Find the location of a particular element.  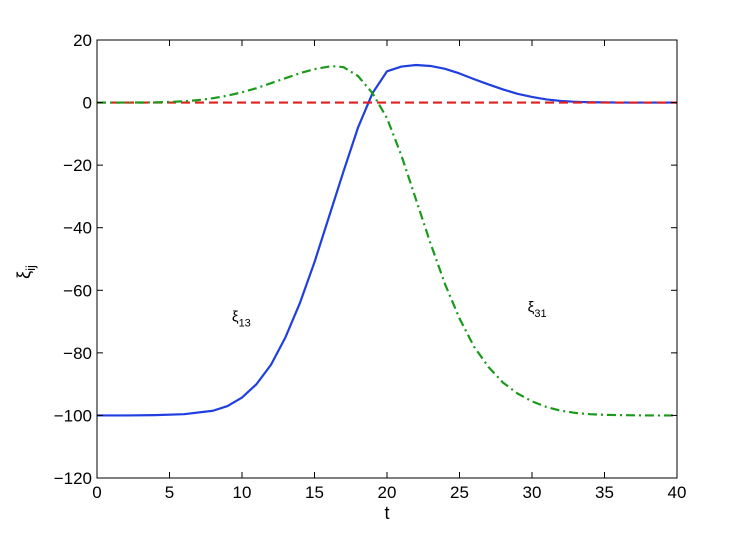

annotation-subscript: 31 is located at coordinates (540, 314).